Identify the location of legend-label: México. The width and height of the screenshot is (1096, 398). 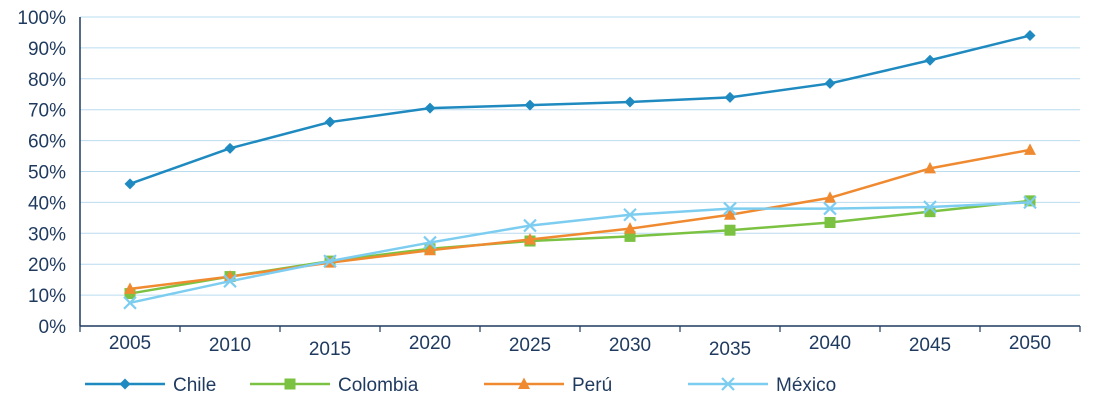
(806, 385).